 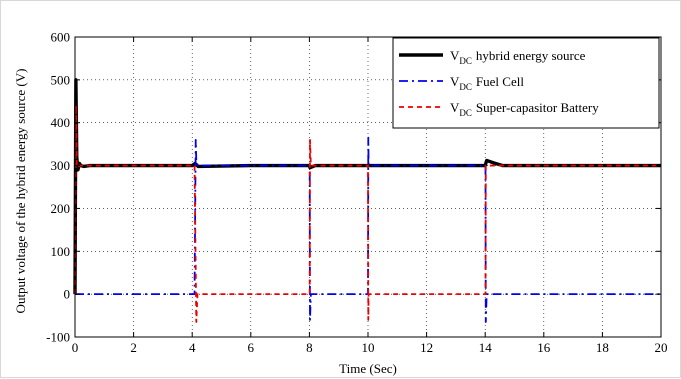 I want to click on legend-main-2: V, so click(x=455, y=107).